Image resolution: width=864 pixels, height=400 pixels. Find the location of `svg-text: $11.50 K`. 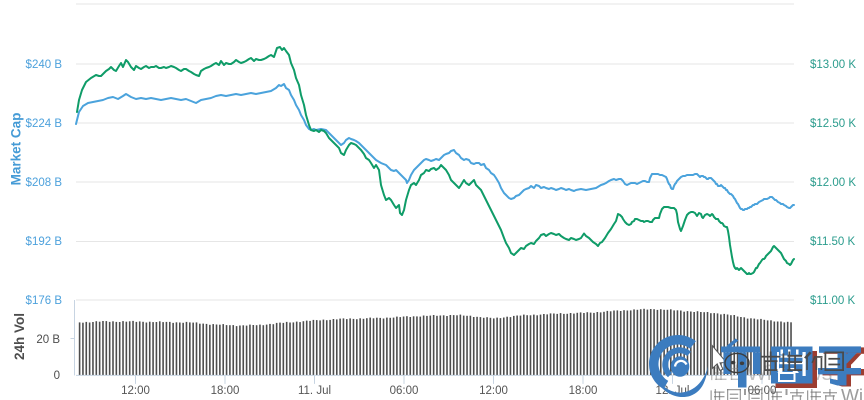

svg-text: $11.50 K is located at coordinates (833, 242).